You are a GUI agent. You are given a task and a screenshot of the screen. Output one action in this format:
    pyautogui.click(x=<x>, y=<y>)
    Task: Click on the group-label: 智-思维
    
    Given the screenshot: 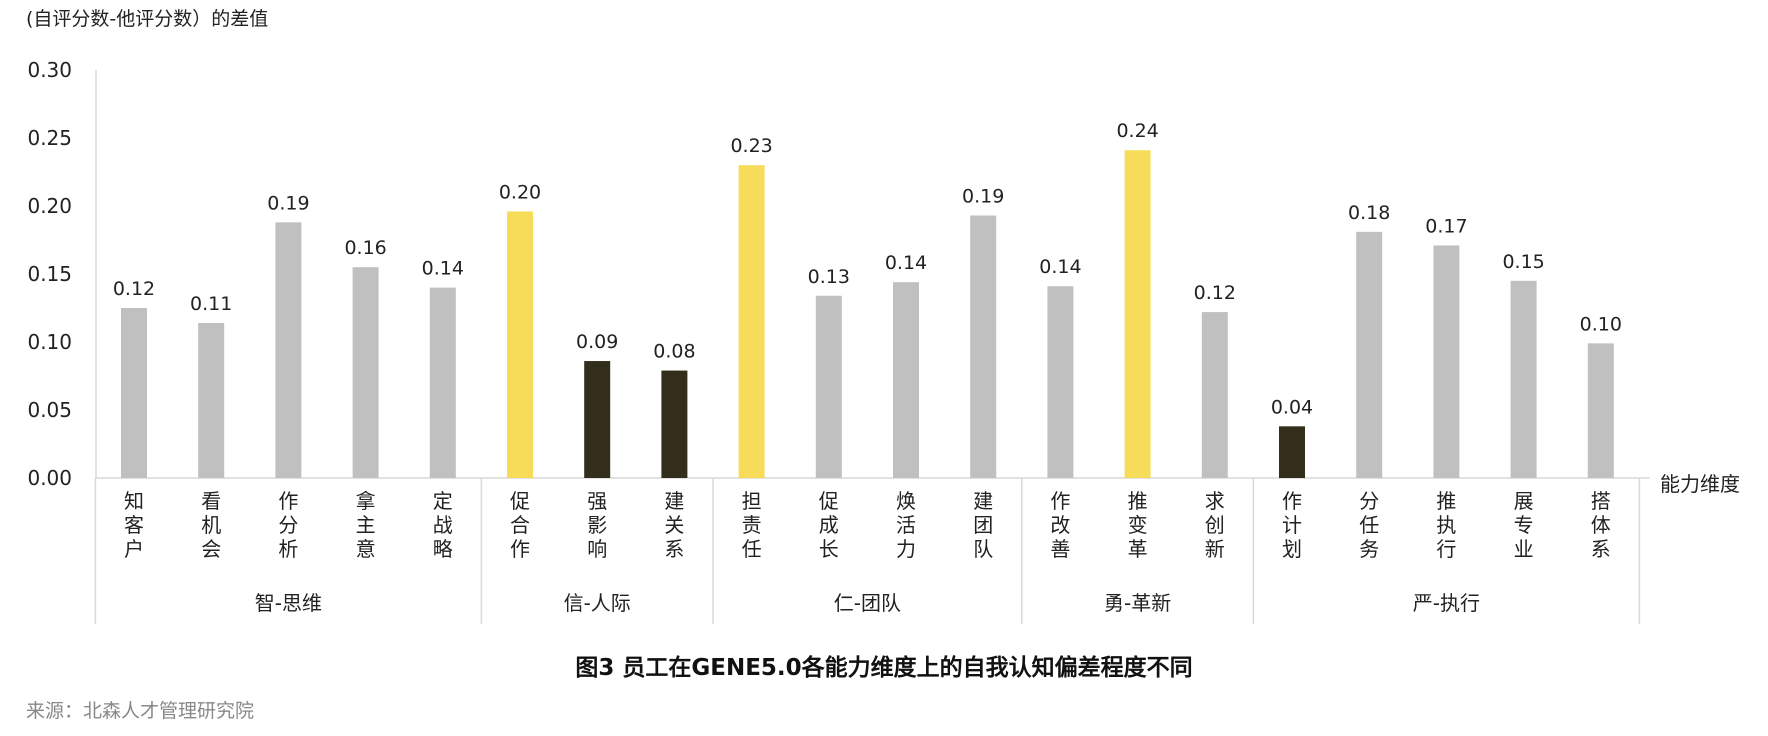 What is the action you would take?
    pyautogui.click(x=288, y=603)
    